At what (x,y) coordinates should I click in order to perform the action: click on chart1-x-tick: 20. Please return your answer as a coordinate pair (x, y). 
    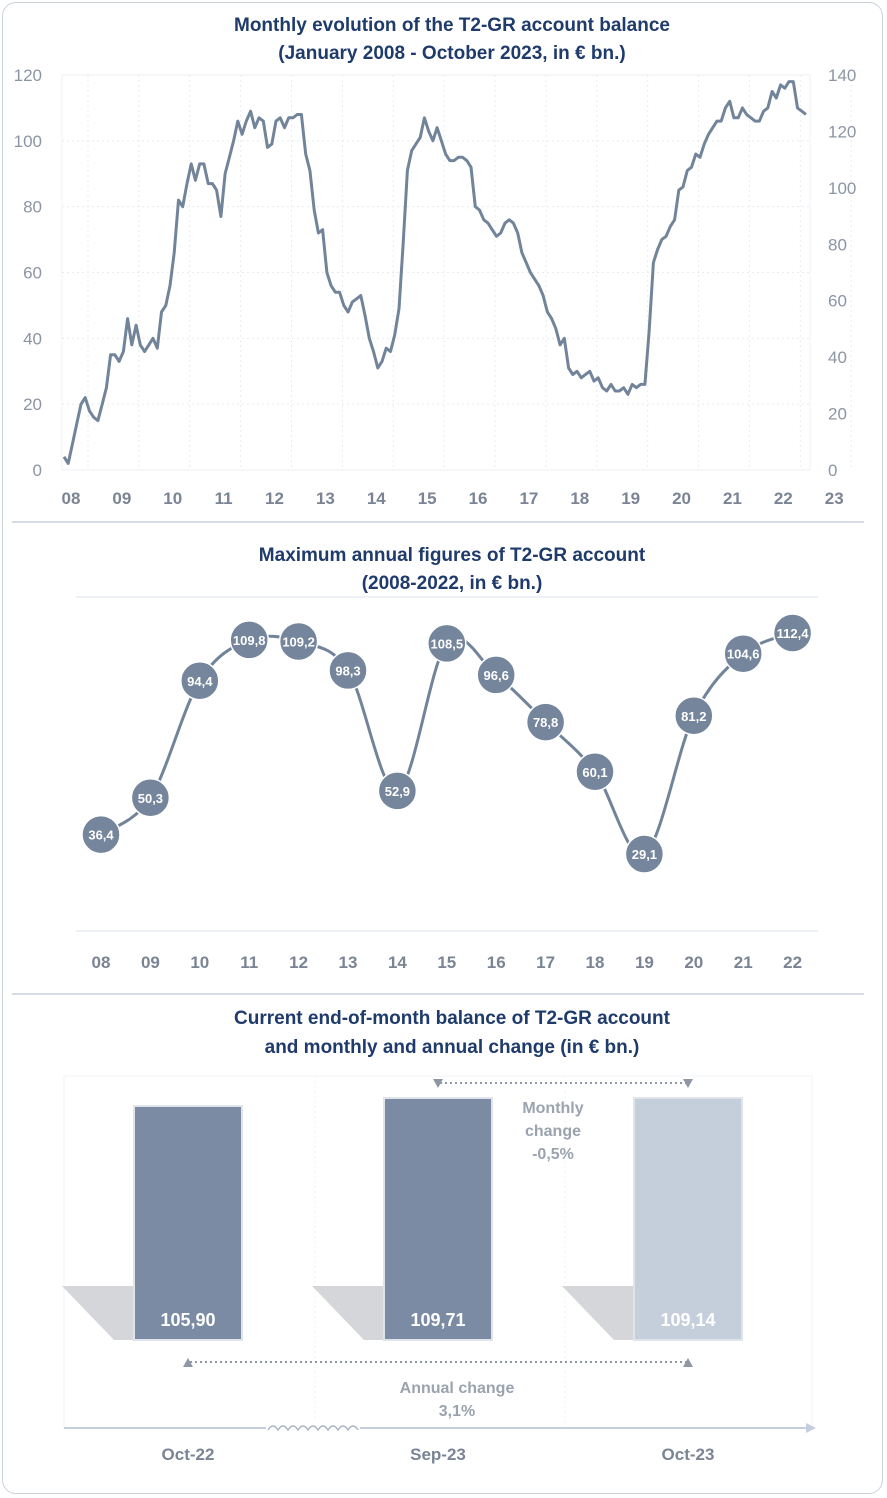
    Looking at the image, I should click on (681, 498).